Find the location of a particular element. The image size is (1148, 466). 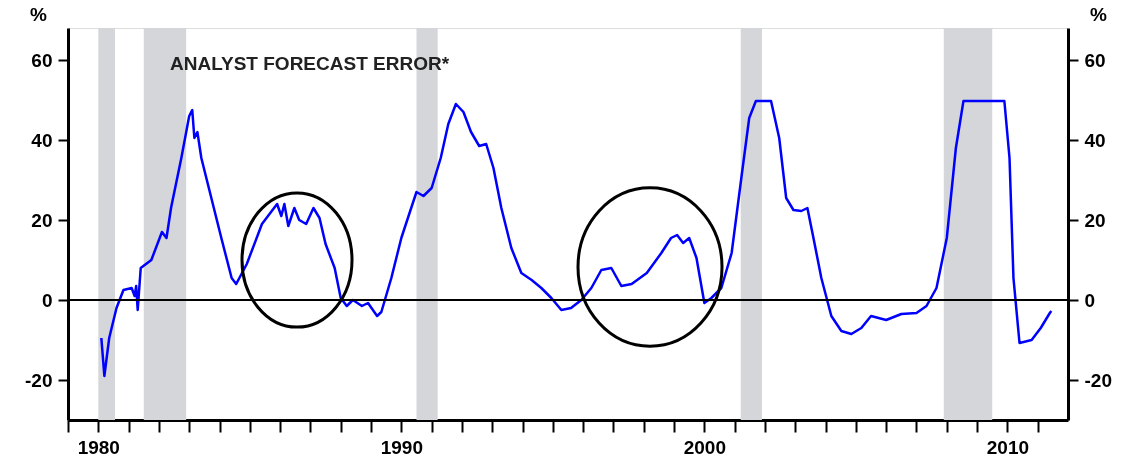

y2-axis-title: % is located at coordinates (1099, 14).